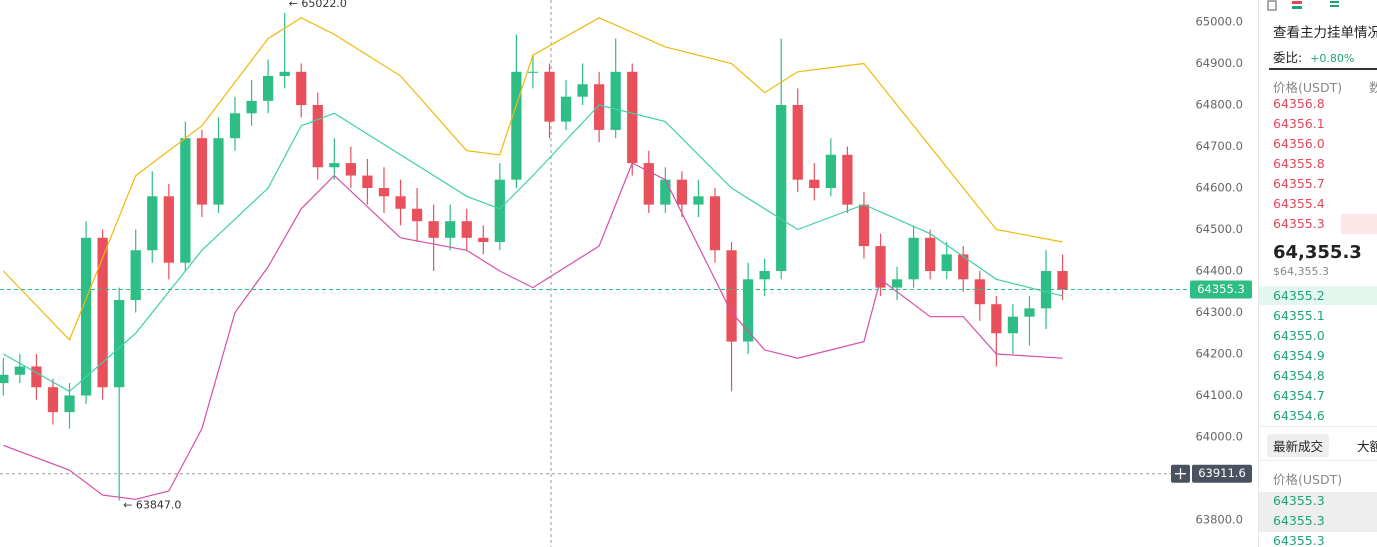 The height and width of the screenshot is (547, 1377). Describe the element at coordinates (1219, 21) in the screenshot. I see `y-tick-label: 65000.0` at that location.